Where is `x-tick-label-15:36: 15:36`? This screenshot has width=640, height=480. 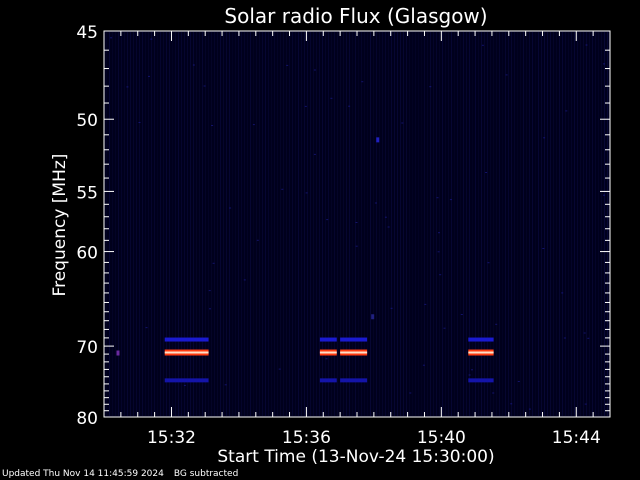 x-tick-label-15:36: 15:36 is located at coordinates (306, 438).